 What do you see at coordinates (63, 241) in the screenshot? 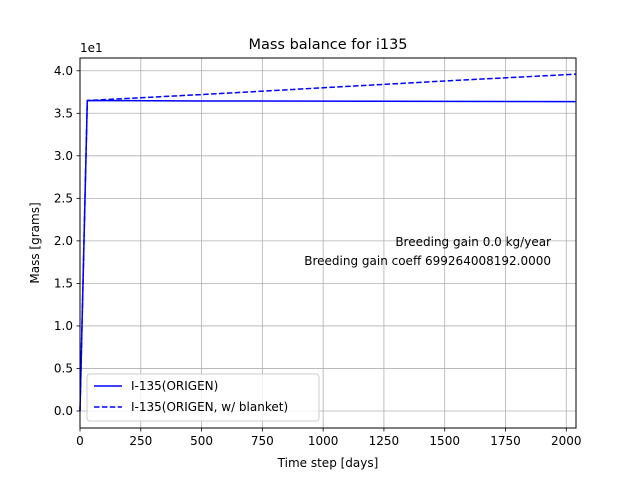
I see `y-tick-label: 2.0` at bounding box center [63, 241].